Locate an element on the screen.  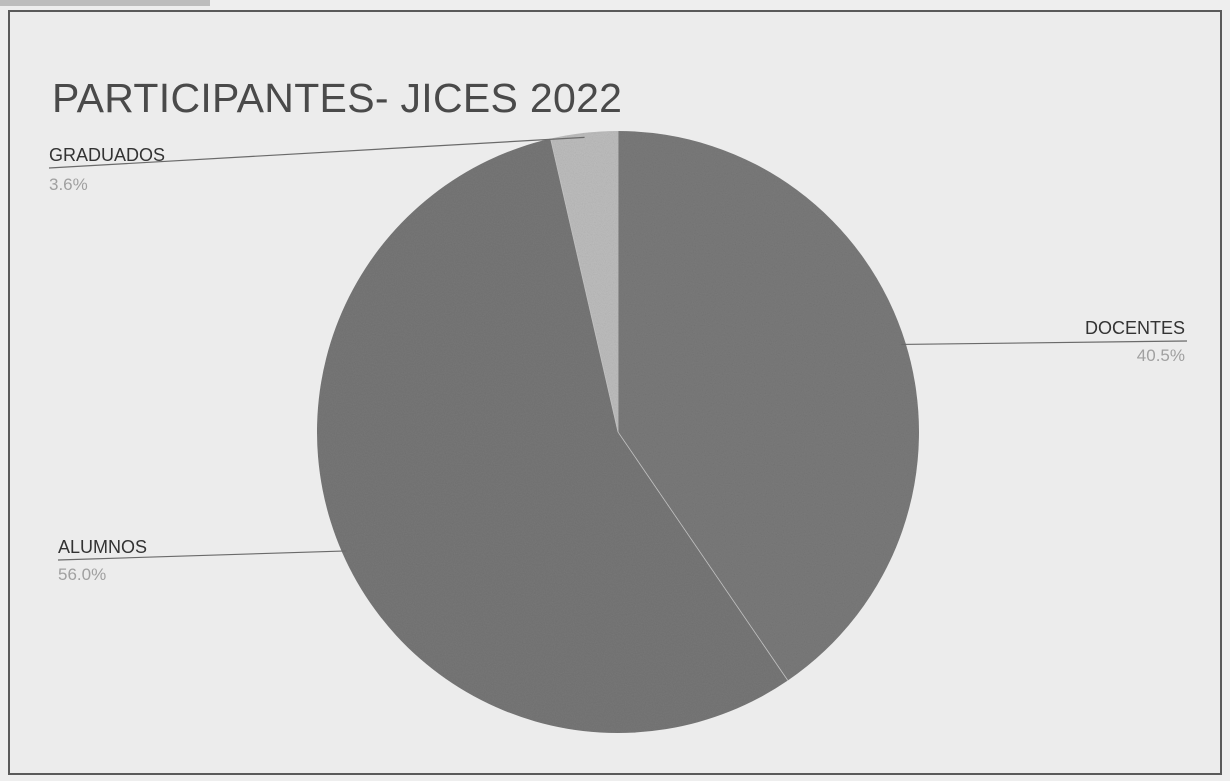
slice-label-alumnos: ALUMNOS 56.0% is located at coordinates (102, 560).